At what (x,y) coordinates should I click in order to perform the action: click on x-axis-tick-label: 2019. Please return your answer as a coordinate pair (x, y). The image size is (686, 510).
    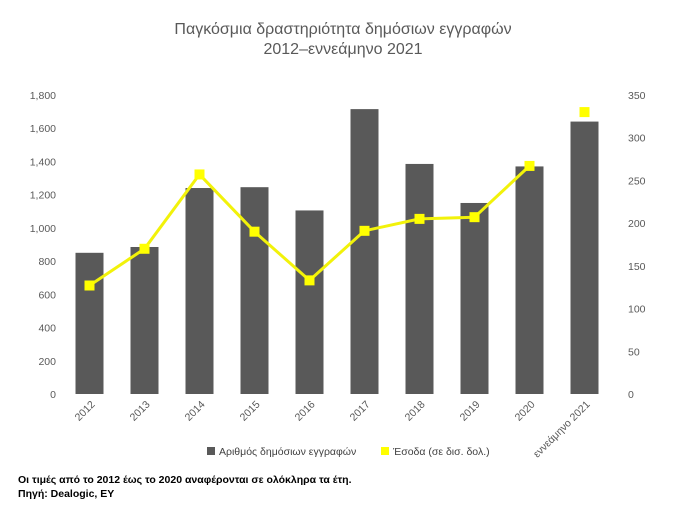
    Looking at the image, I should click on (470, 411).